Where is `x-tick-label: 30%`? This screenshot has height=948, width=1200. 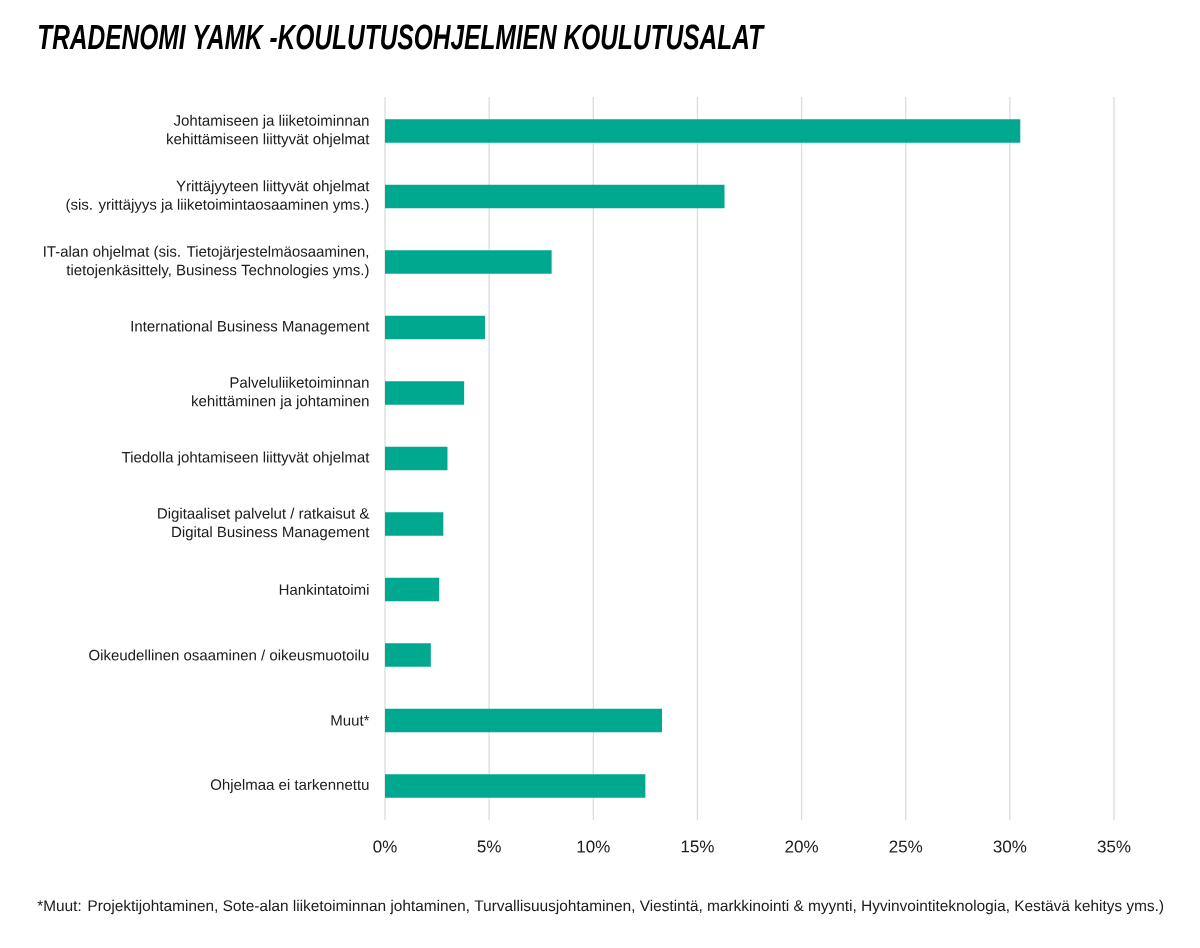
x-tick-label: 30% is located at coordinates (1010, 846).